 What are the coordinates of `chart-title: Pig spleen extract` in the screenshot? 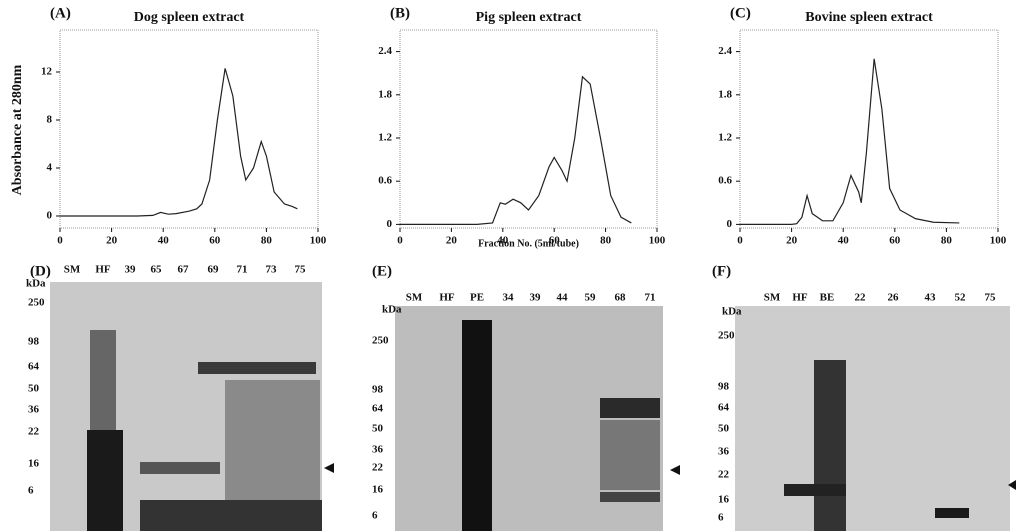 It's located at (529, 17).